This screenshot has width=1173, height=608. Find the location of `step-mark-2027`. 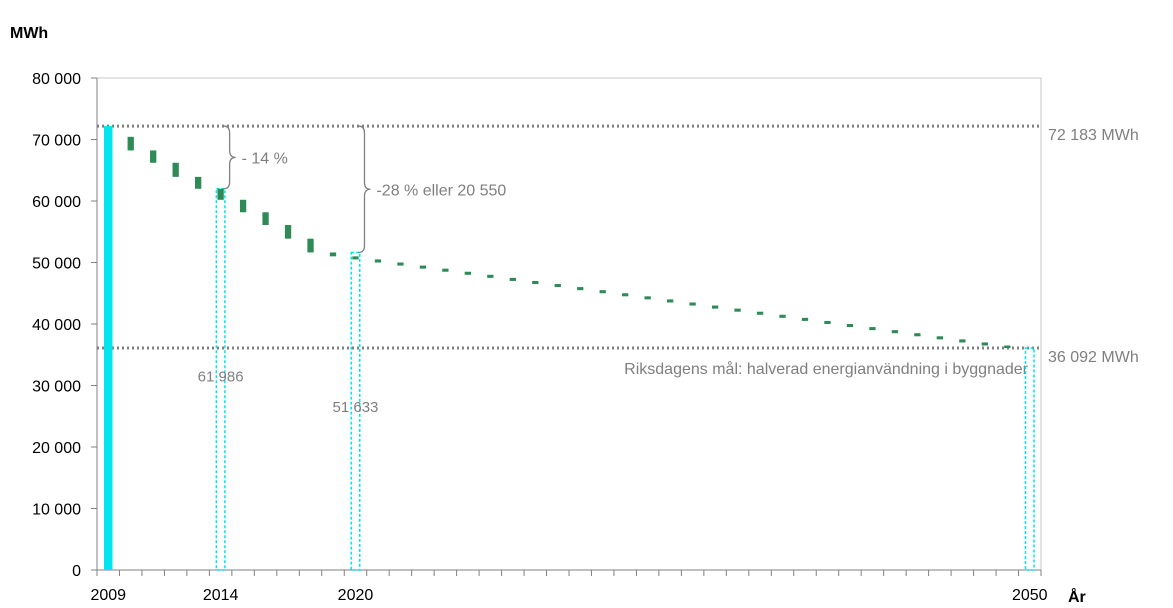

step-mark-2027 is located at coordinates (512, 279).